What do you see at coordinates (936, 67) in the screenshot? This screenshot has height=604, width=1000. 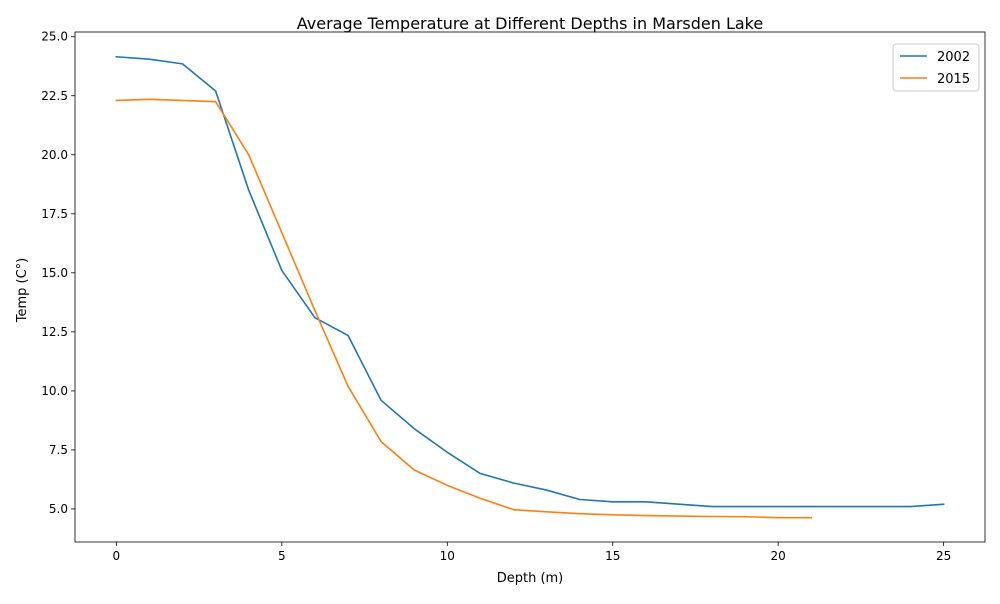 I see `legend: 2002 2015` at bounding box center [936, 67].